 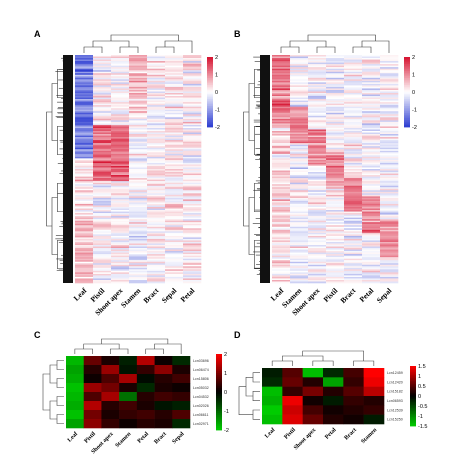 What do you see at coordinates (169, 295) in the screenshot?
I see `column-label: Sepal` at bounding box center [169, 295].